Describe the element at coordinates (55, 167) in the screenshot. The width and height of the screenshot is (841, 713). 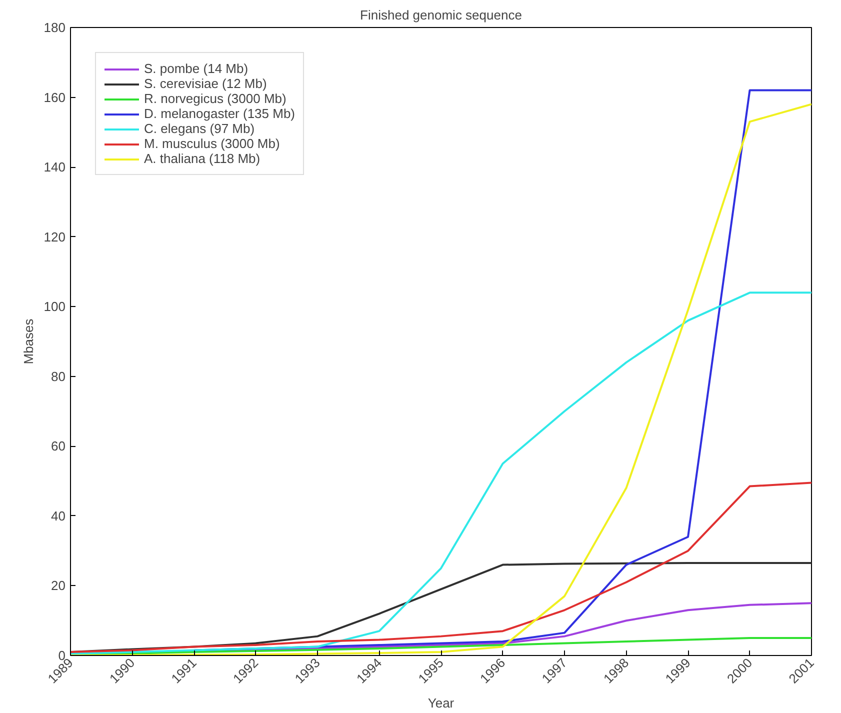
I see `y-tick-label: 140` at that location.